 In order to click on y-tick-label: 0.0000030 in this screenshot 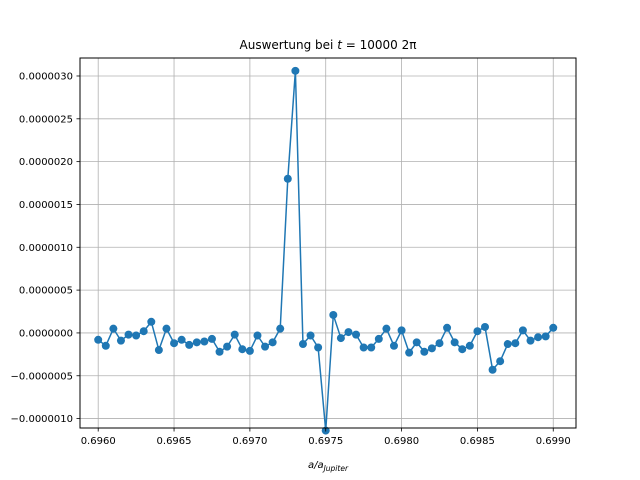, I will do `click(46, 76)`.